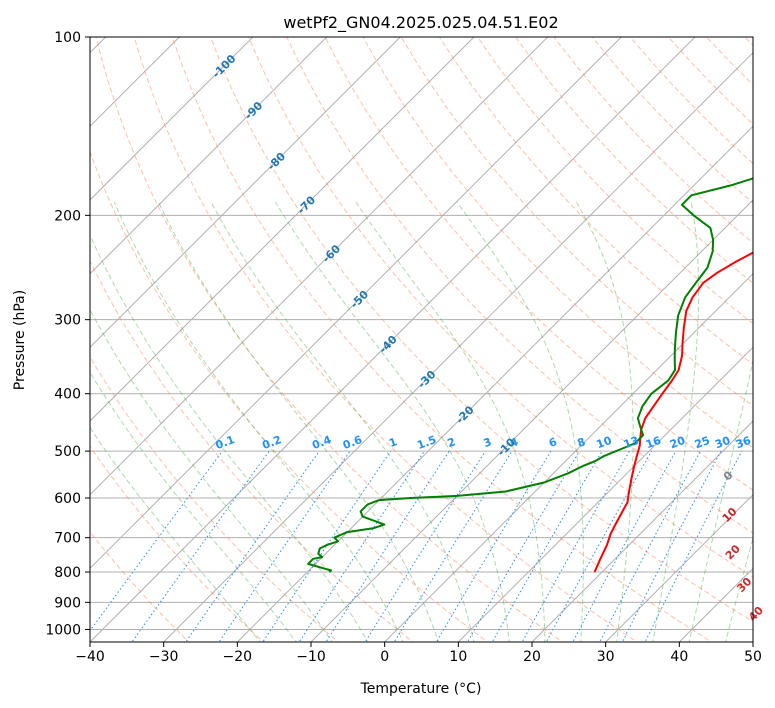  Describe the element at coordinates (90, 657) in the screenshot. I see `x-tick-label: −40` at that location.